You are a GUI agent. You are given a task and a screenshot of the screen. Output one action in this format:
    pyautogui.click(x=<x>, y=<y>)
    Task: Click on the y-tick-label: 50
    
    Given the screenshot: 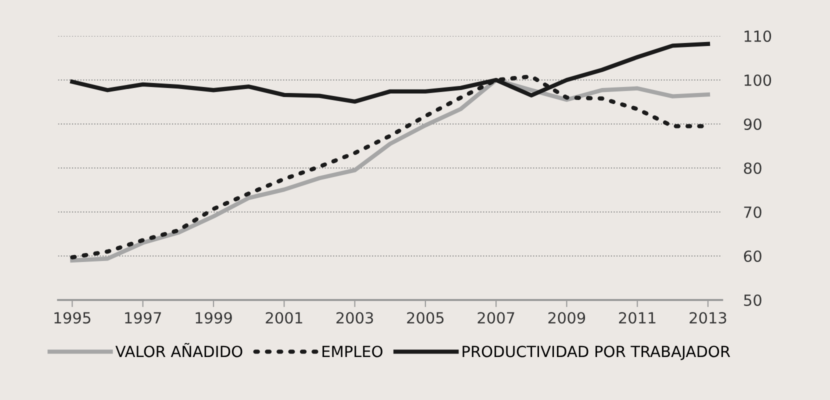 What is the action you would take?
    pyautogui.click(x=753, y=300)
    